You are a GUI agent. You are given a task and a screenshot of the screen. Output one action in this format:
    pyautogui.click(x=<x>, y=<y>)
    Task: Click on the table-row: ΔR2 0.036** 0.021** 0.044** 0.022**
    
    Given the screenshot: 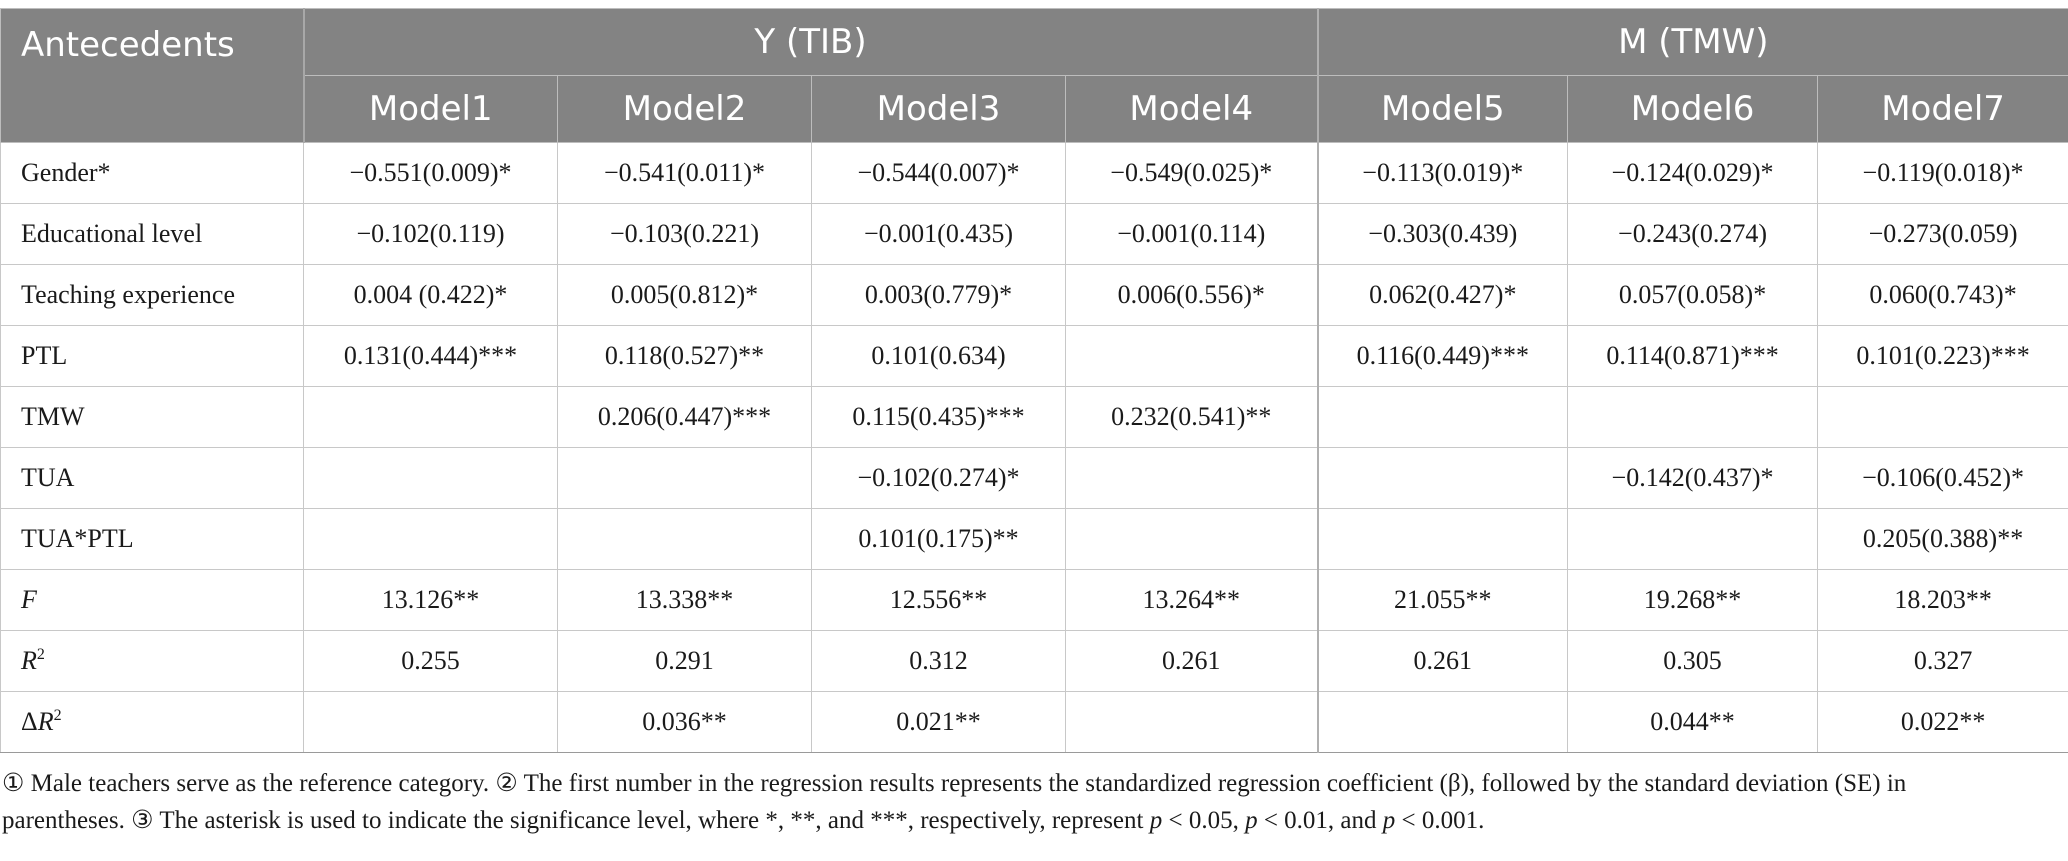 What is the action you would take?
    pyautogui.click(x=1034, y=722)
    